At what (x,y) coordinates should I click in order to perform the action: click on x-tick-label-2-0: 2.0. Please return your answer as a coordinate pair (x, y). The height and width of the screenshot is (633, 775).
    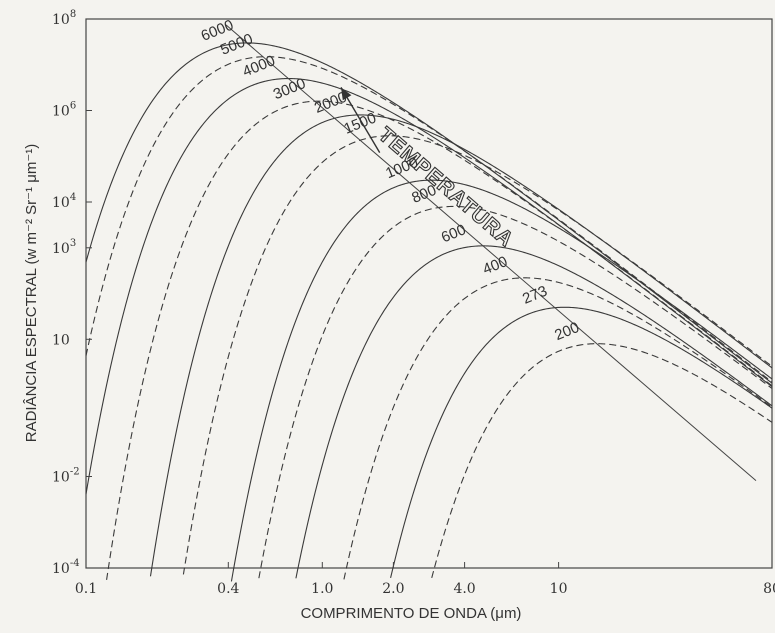
    Looking at the image, I should click on (393, 589).